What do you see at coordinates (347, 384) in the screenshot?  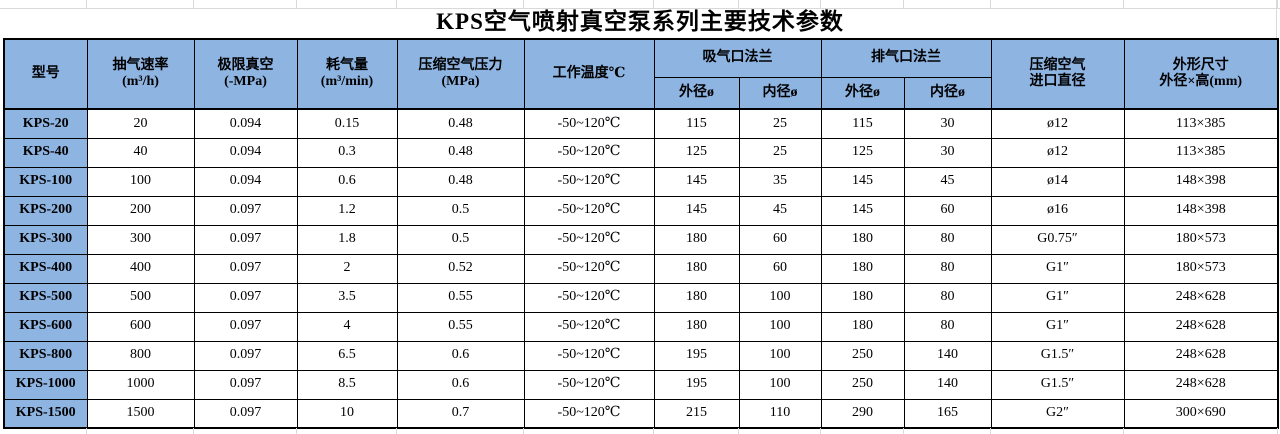 I see `cell-air-consumption: 8.5` at bounding box center [347, 384].